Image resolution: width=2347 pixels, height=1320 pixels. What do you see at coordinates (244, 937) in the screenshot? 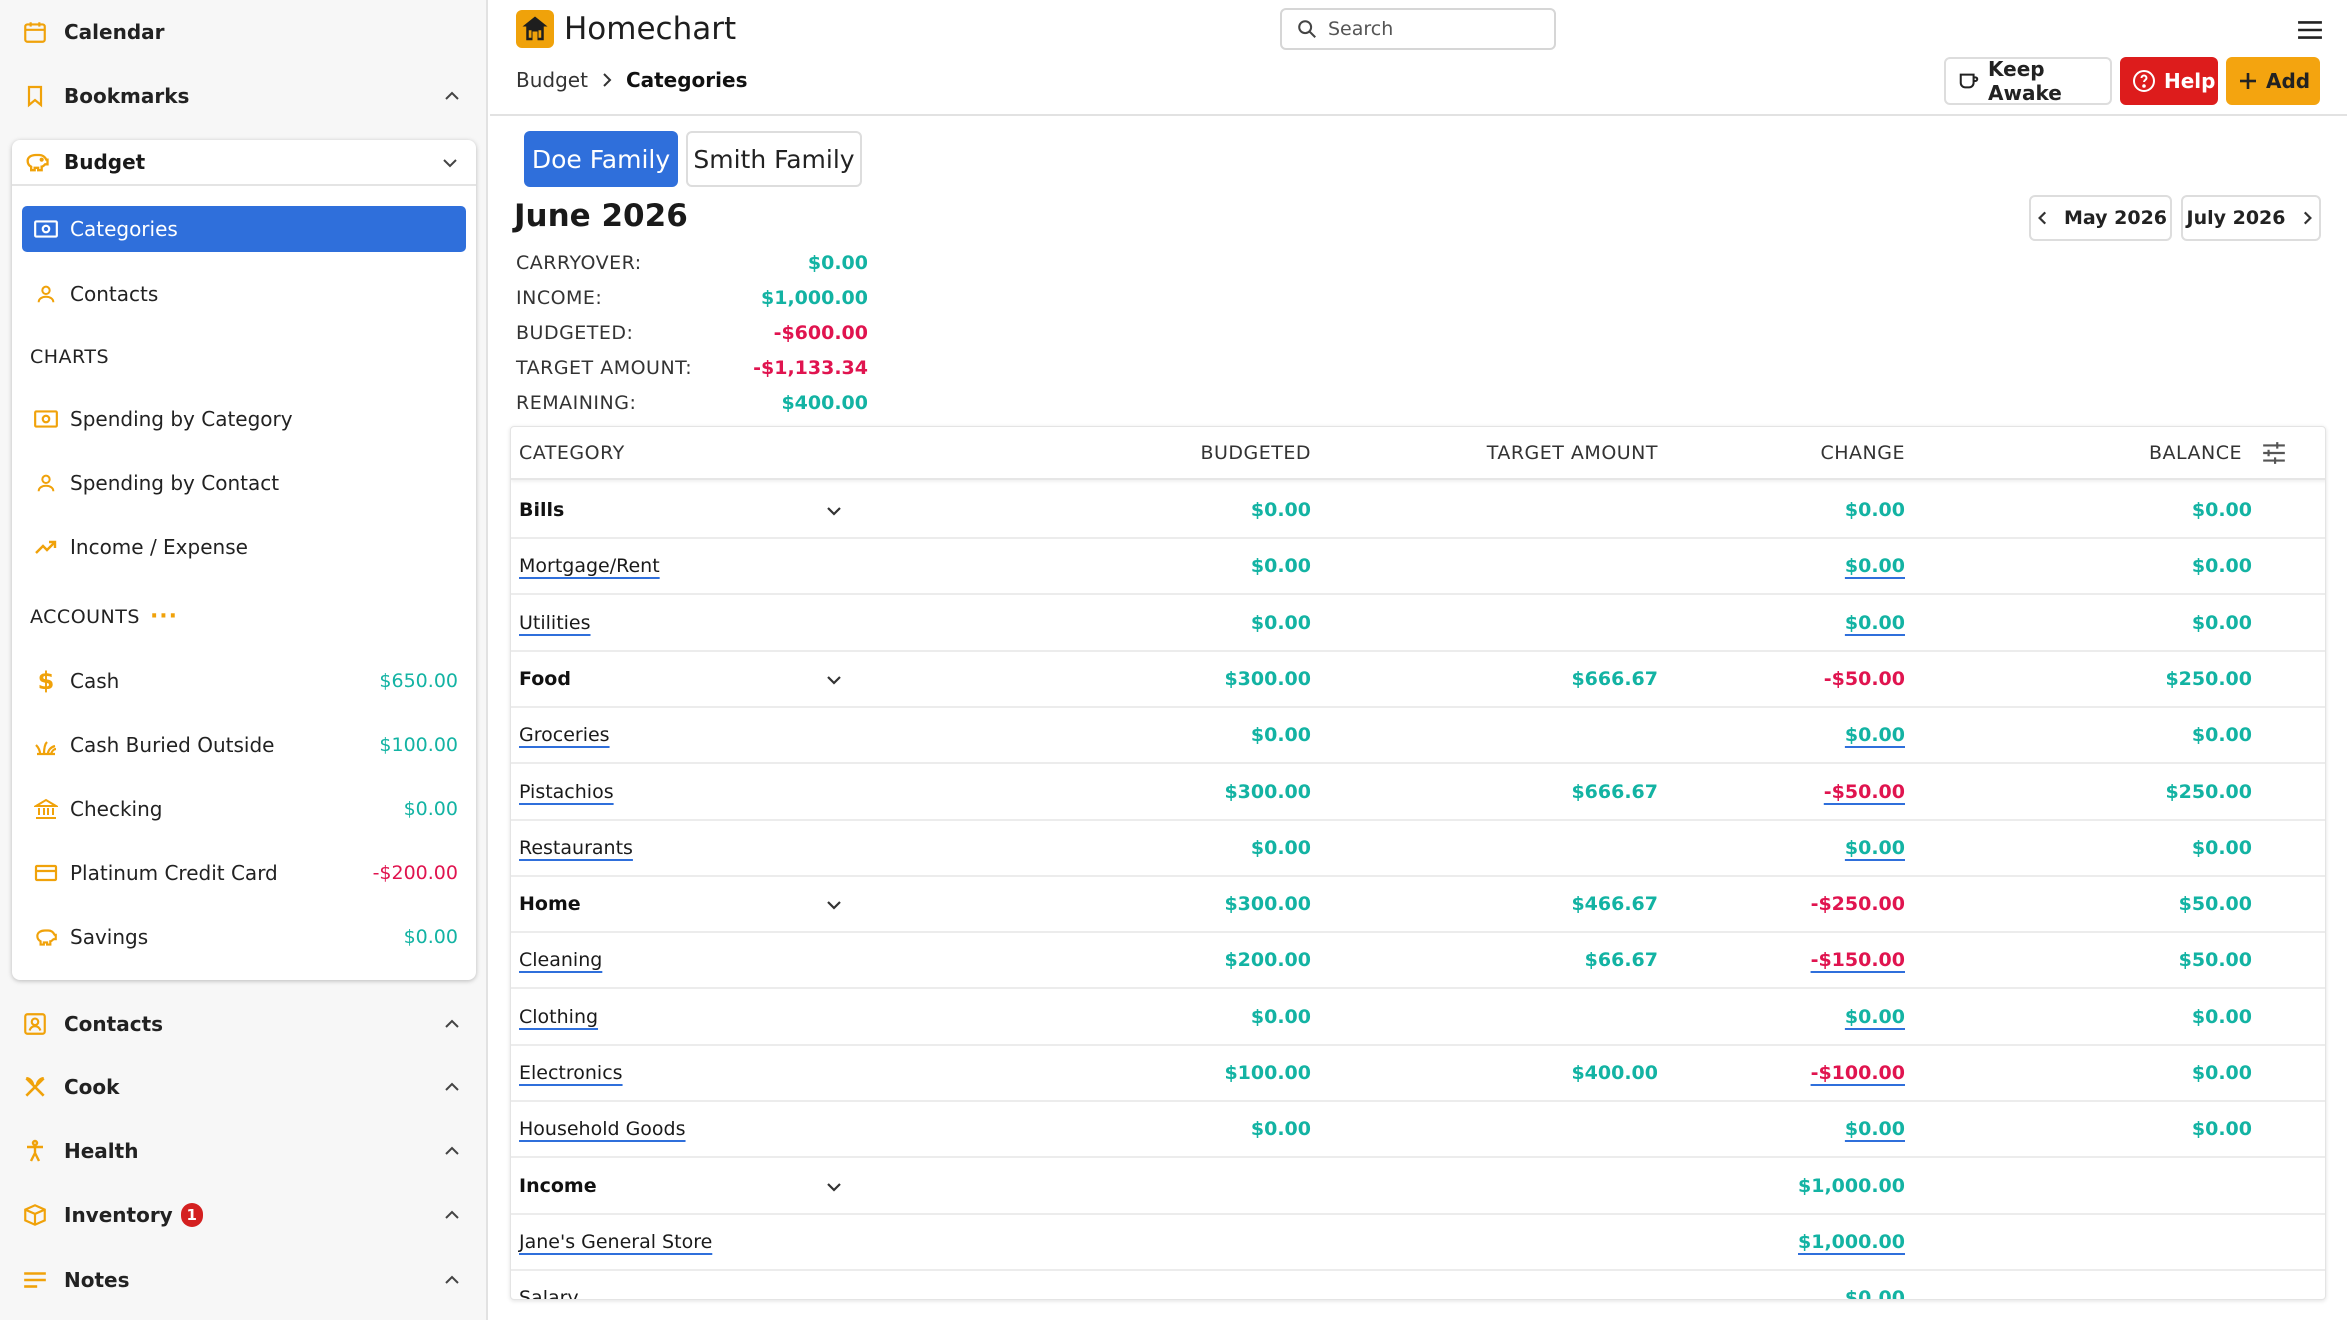
I see `account-item-savings: Savings $0.00` at bounding box center [244, 937].